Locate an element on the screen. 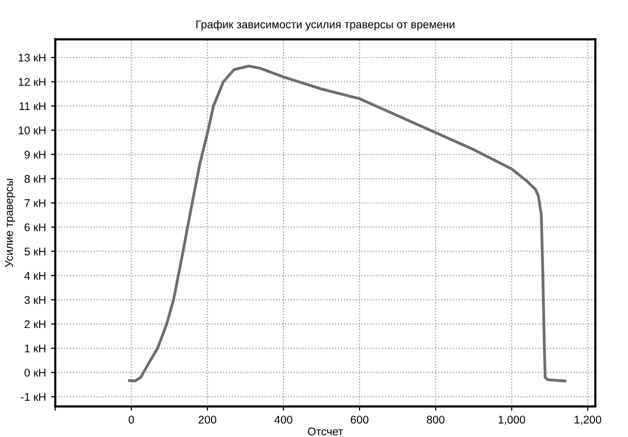  y-axis-title: Усилие траверсы is located at coordinates (10, 223).